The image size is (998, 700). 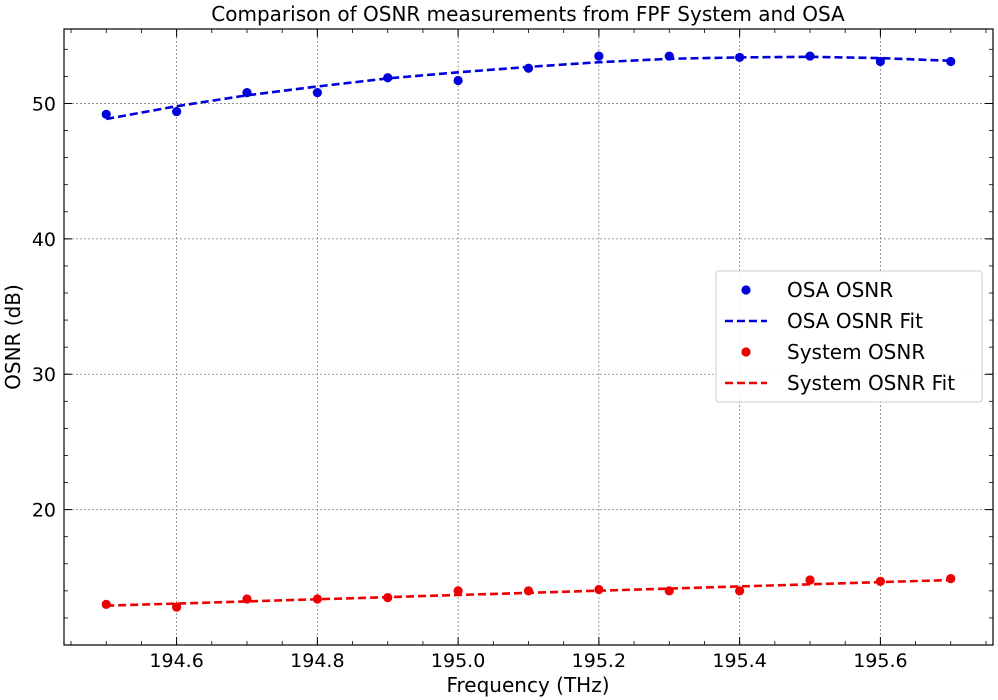 I want to click on y-tick-label-1: 30, so click(x=44, y=375).